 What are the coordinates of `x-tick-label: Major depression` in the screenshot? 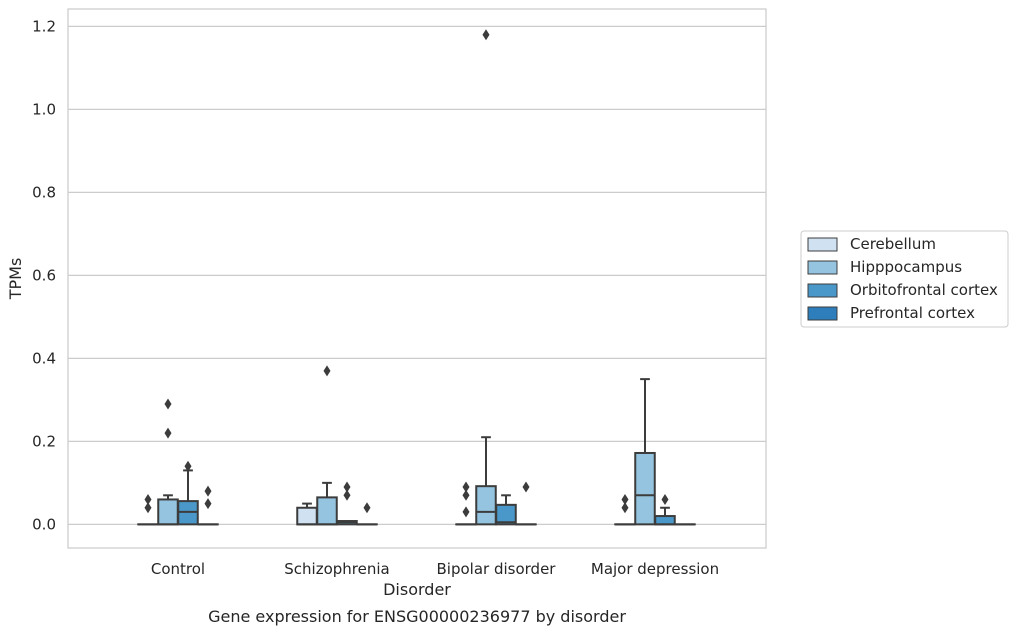 It's located at (655, 569).